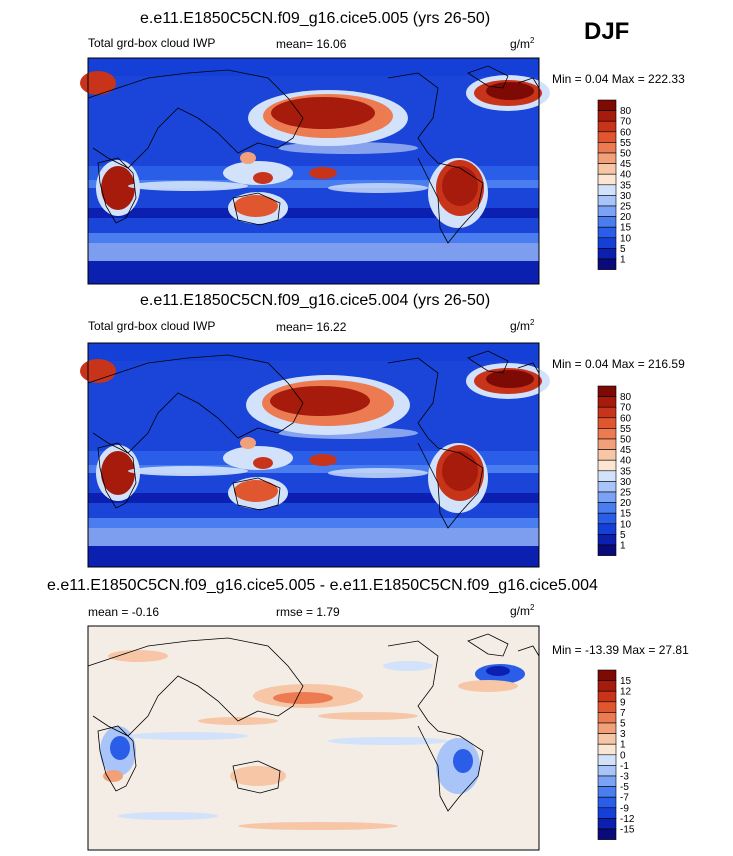 The image size is (733, 856). What do you see at coordinates (308, 612) in the screenshot?
I see `panel3-rmse: rmse = 1.79` at bounding box center [308, 612].